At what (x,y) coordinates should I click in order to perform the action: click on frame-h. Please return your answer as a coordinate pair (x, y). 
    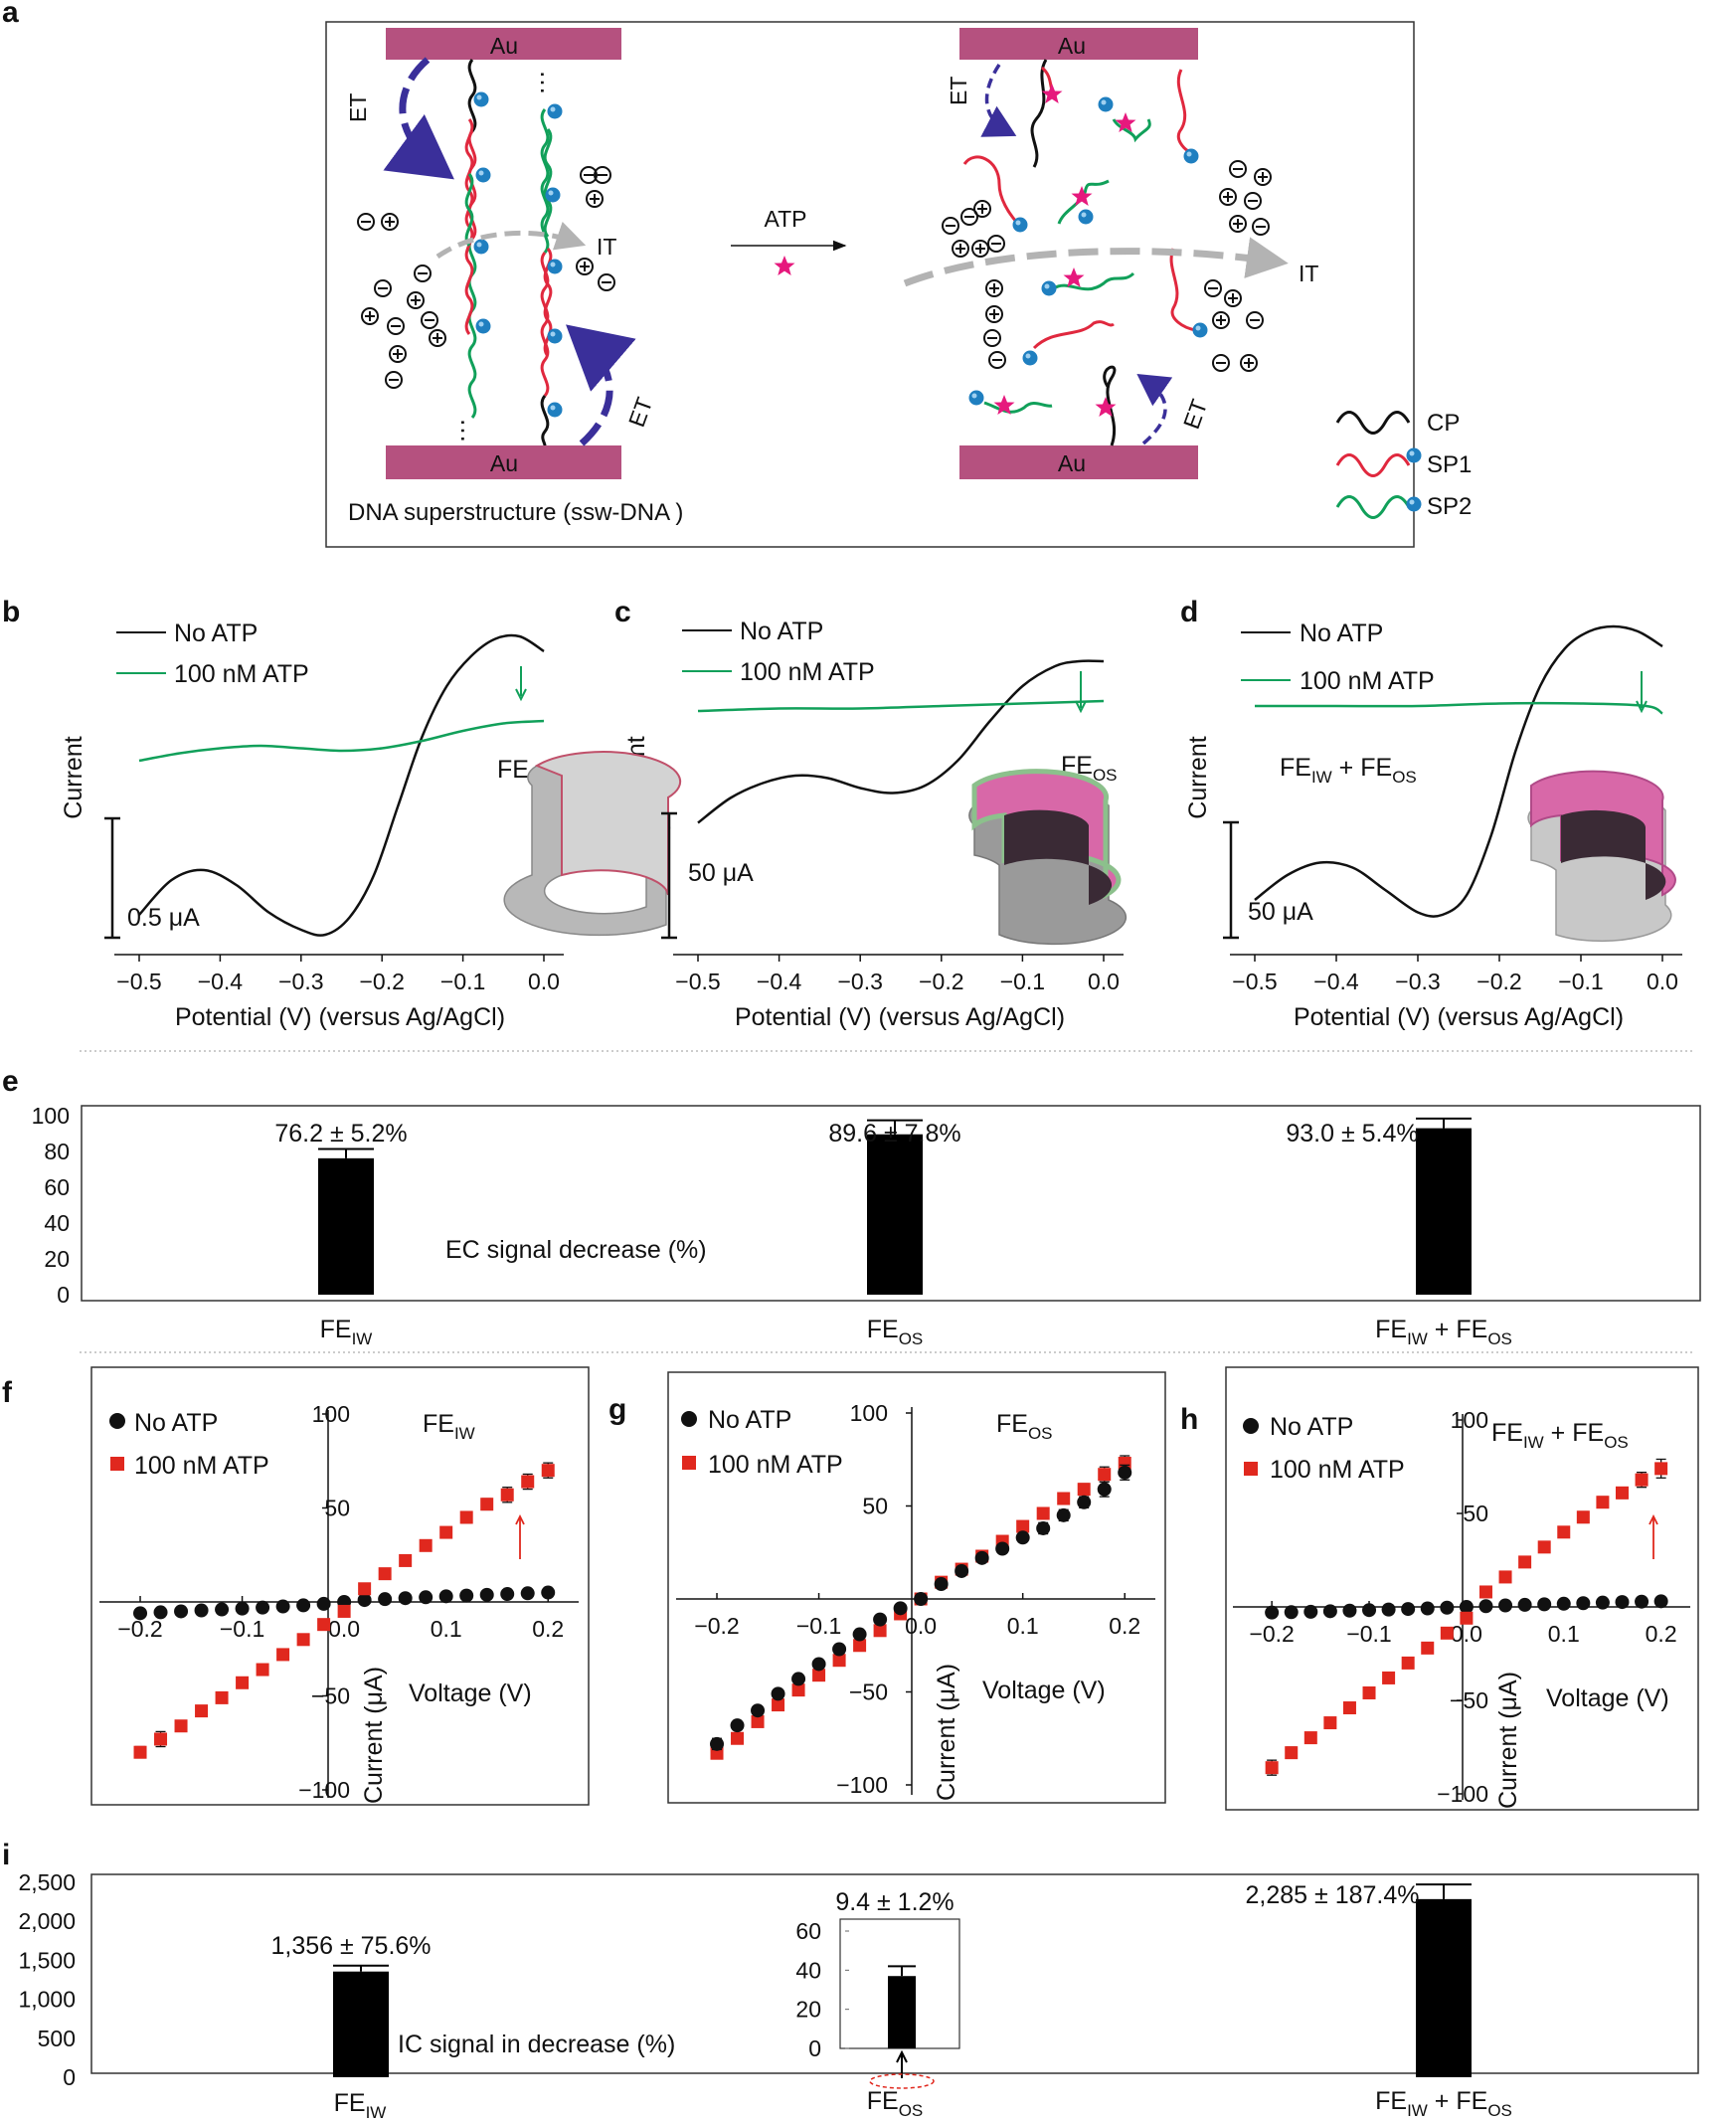
    Looking at the image, I should click on (1462, 1588).